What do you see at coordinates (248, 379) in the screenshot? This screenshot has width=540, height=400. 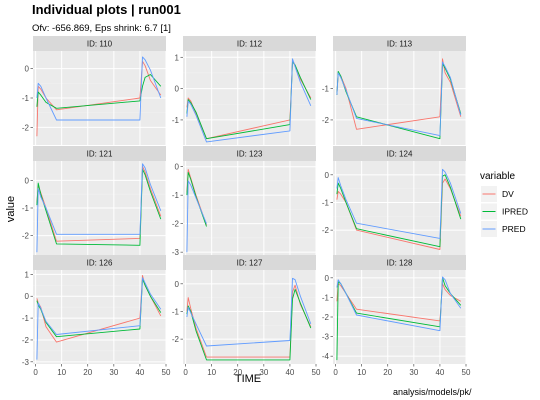 I see `x-axis-title: TIME` at bounding box center [248, 379].